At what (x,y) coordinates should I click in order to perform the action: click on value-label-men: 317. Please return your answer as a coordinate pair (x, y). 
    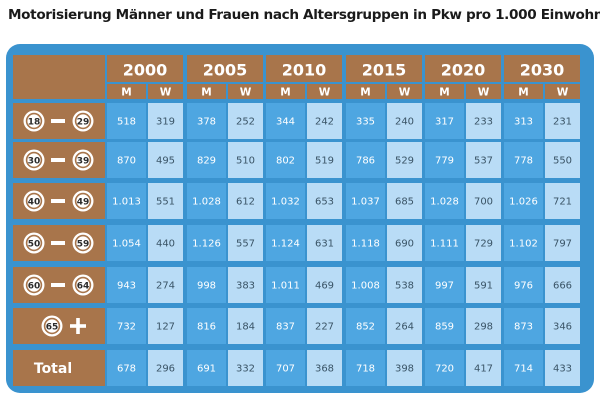
    Looking at the image, I should click on (444, 122).